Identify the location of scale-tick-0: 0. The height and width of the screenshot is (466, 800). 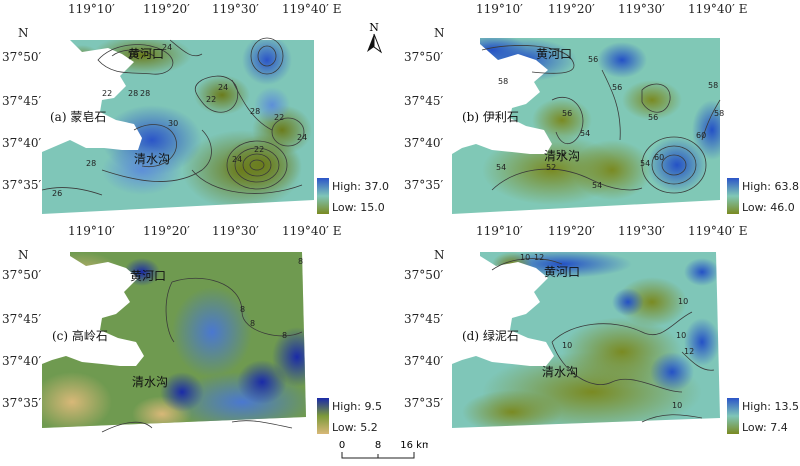
(342, 445).